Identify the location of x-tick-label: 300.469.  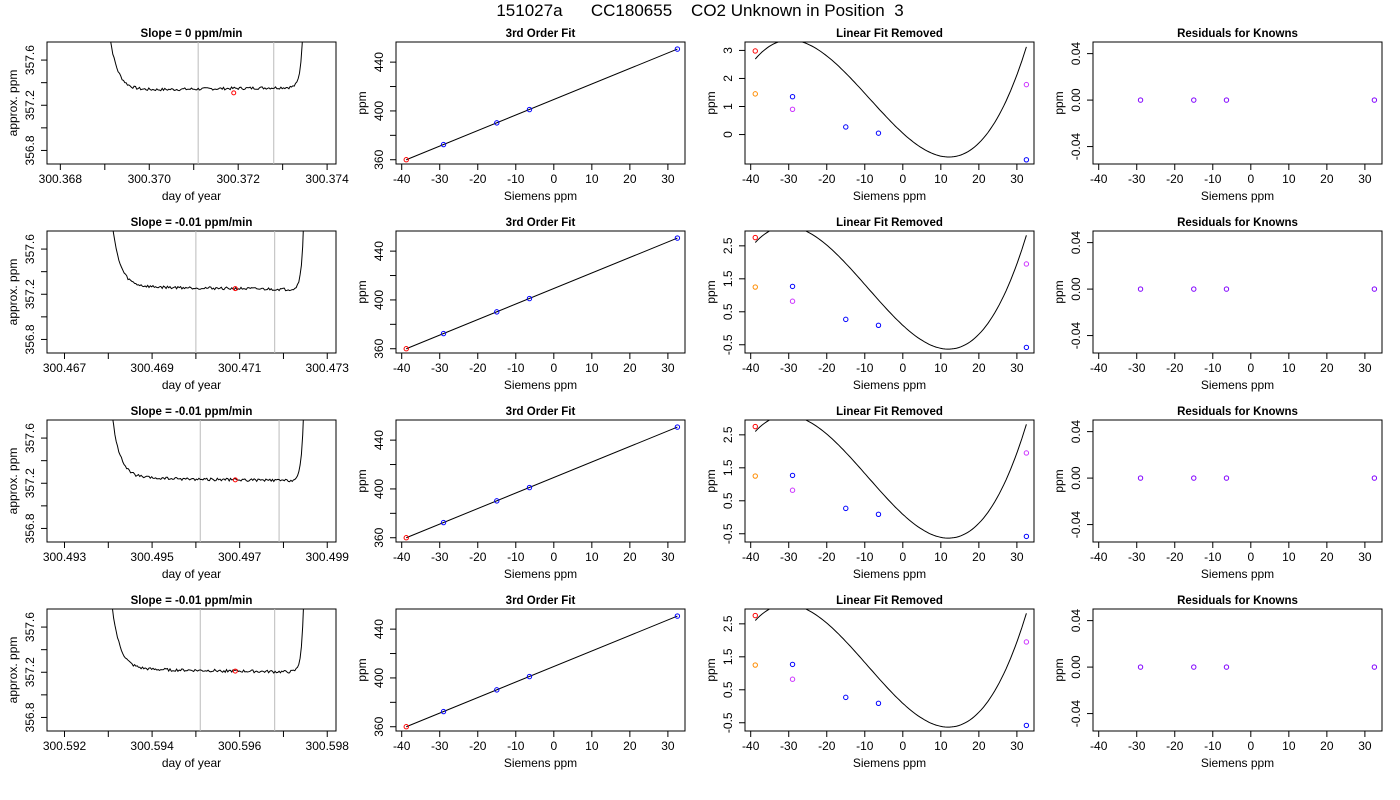
(152, 368).